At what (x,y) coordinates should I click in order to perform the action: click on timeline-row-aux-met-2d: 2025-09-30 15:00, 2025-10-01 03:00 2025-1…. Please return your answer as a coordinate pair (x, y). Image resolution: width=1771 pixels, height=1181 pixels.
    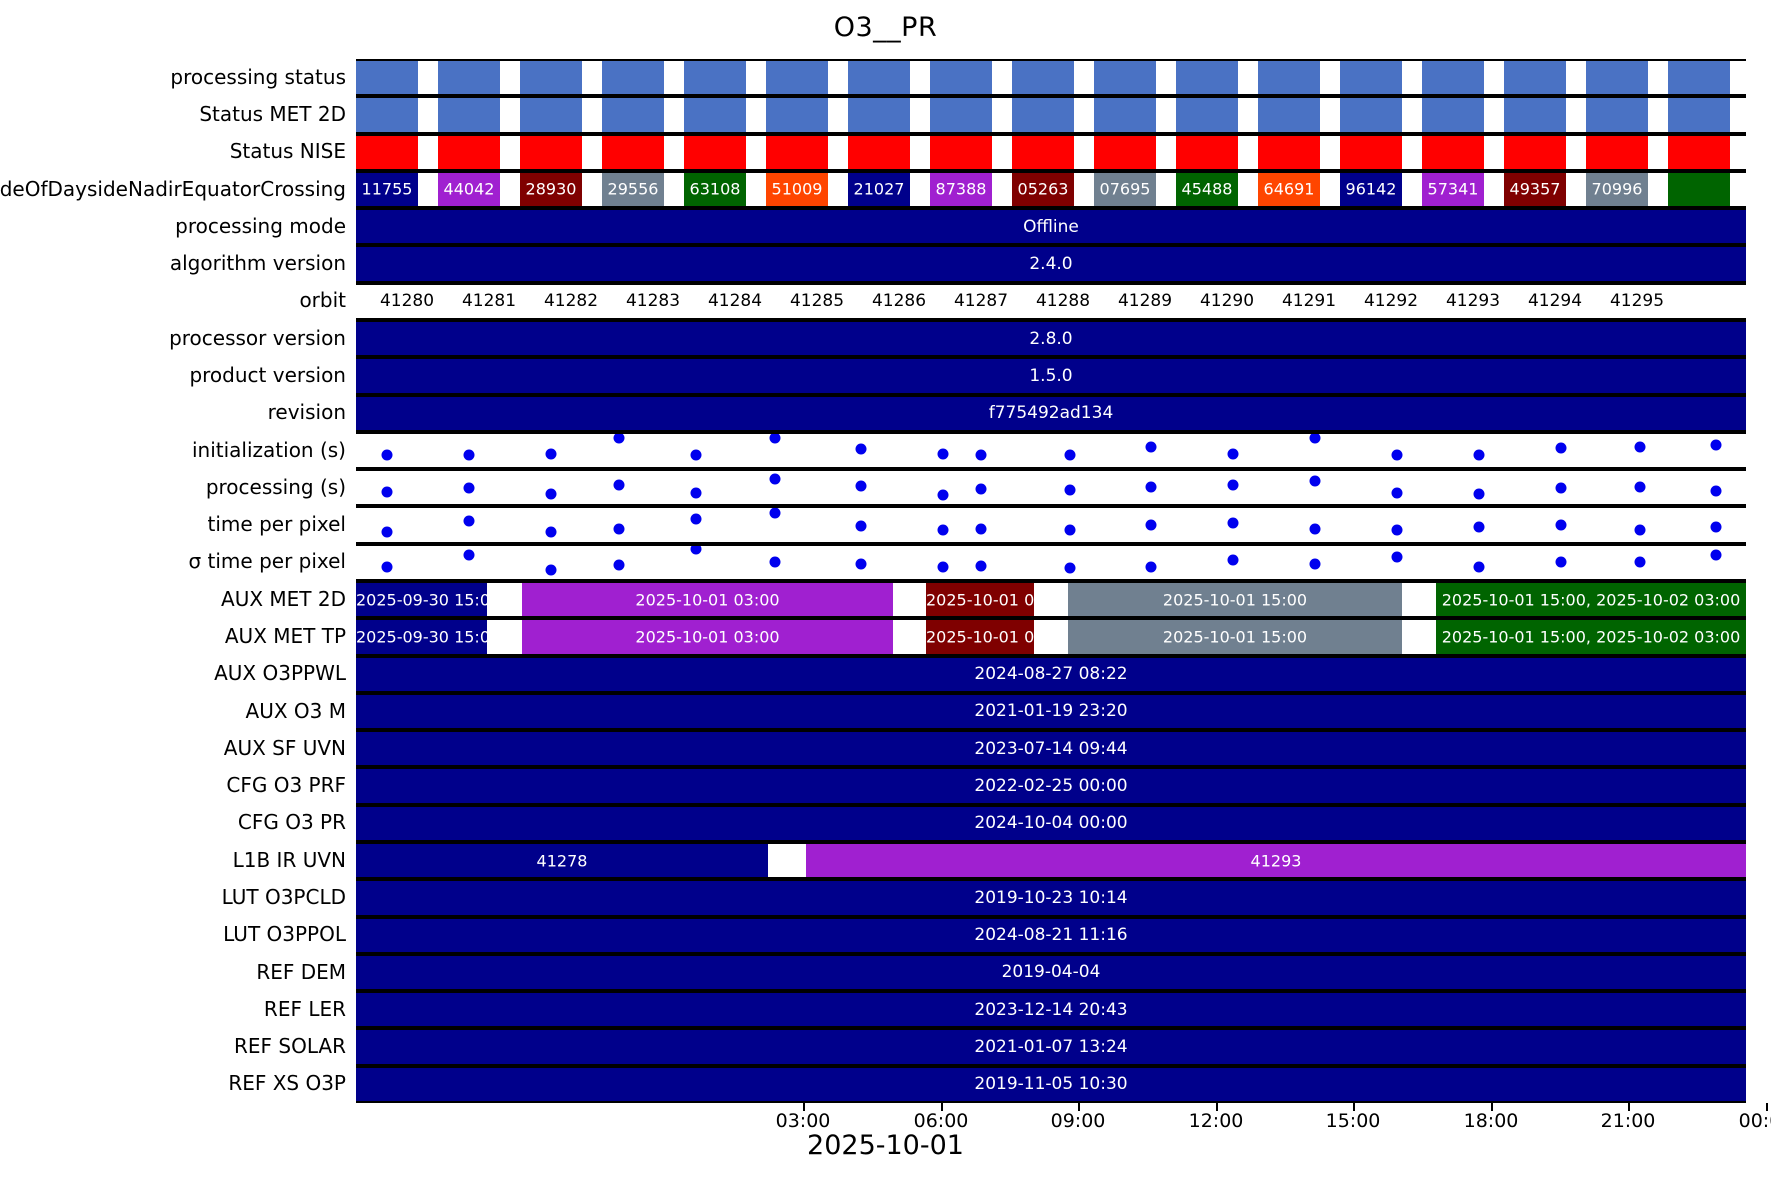
    Looking at the image, I should click on (1051, 600).